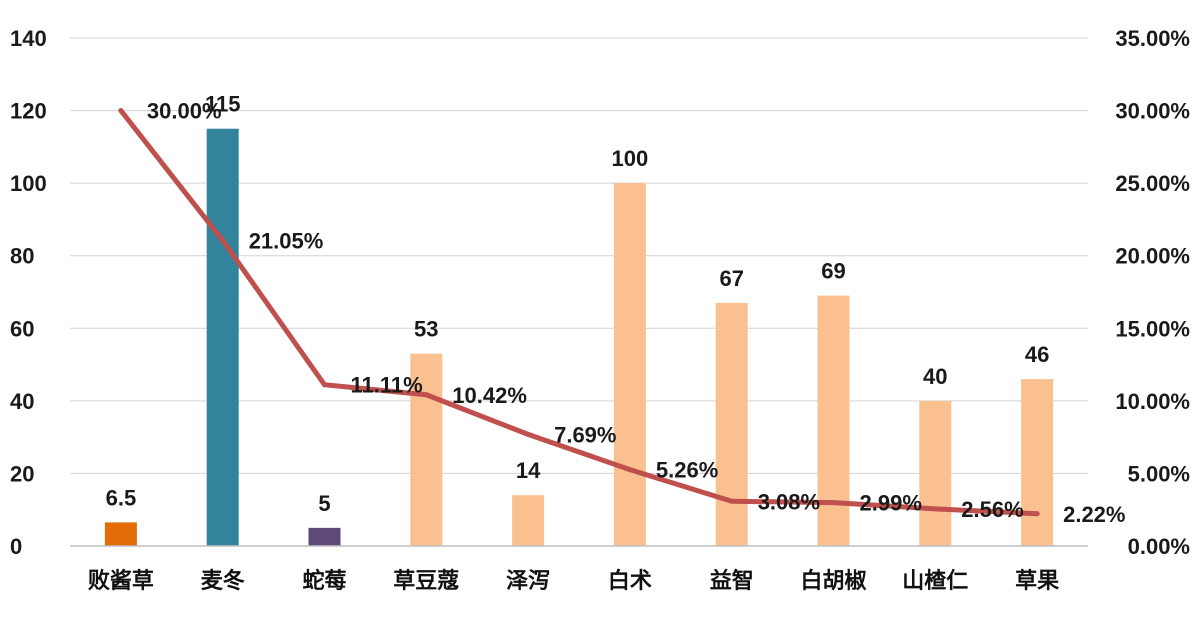  Describe the element at coordinates (630, 158) in the screenshot. I see `bar-value-label: 100` at that location.